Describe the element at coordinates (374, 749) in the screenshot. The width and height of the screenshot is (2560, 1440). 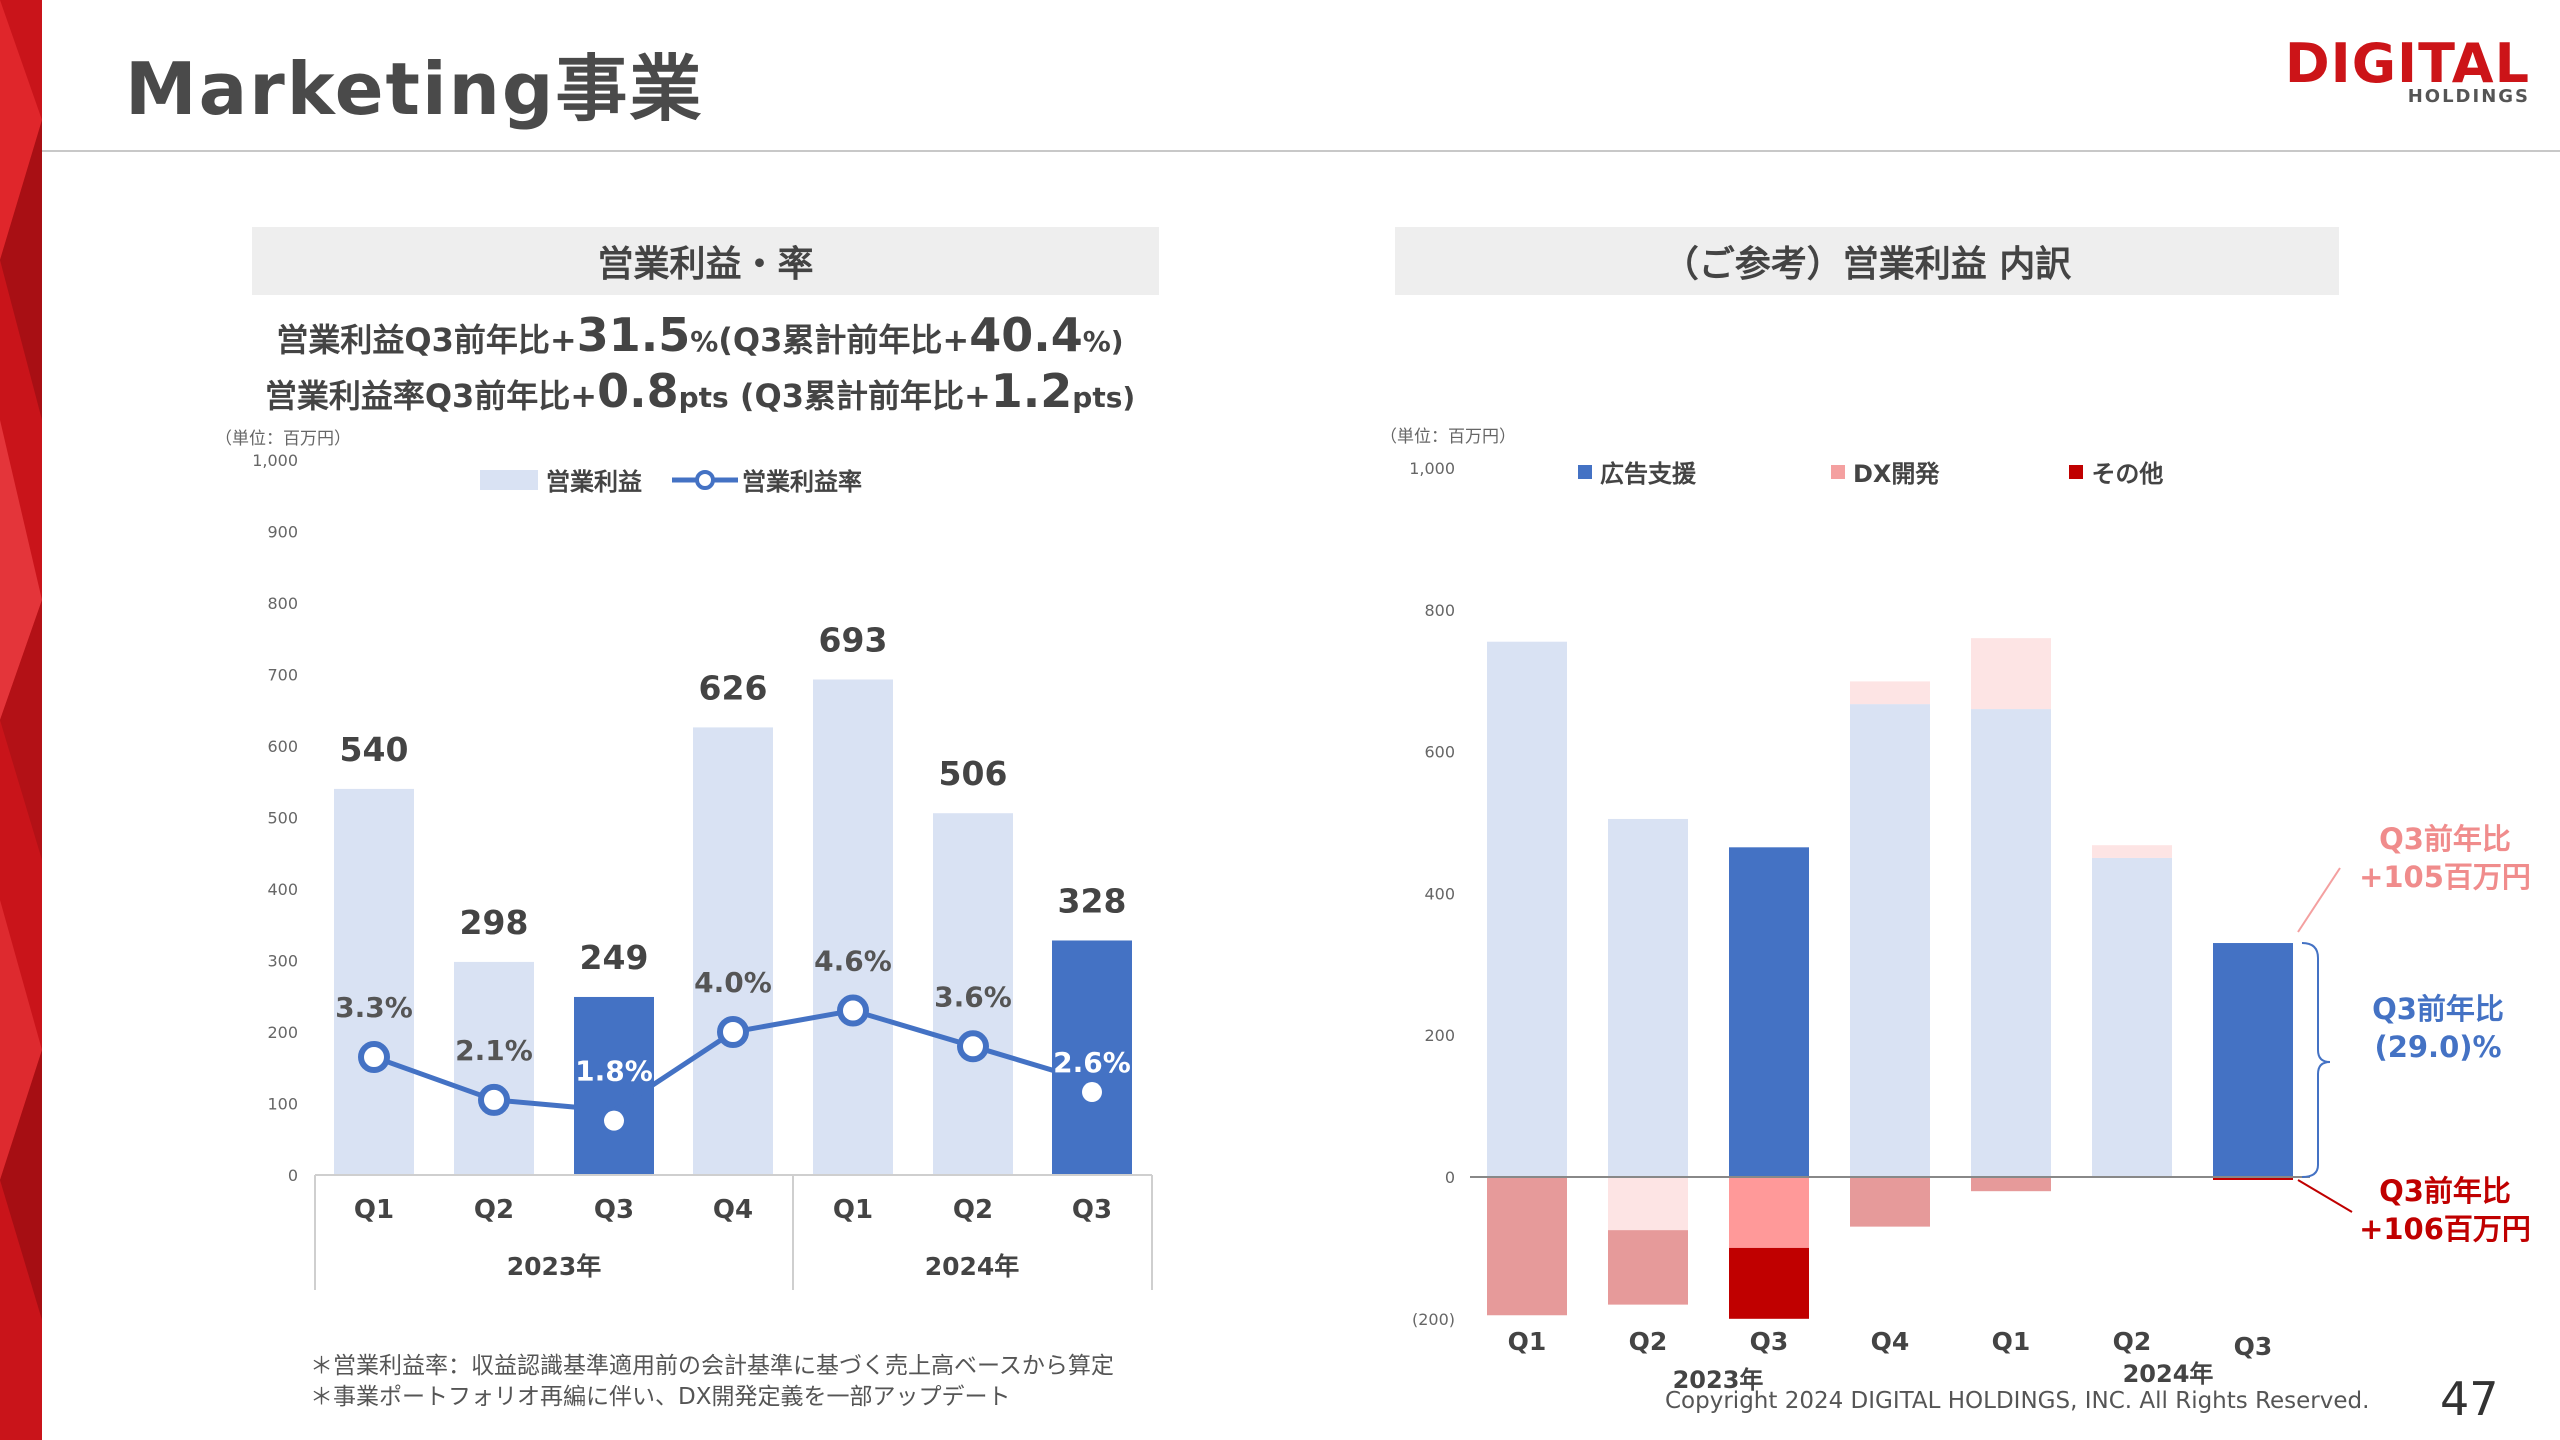
I see `bar-value-label: 540` at that location.